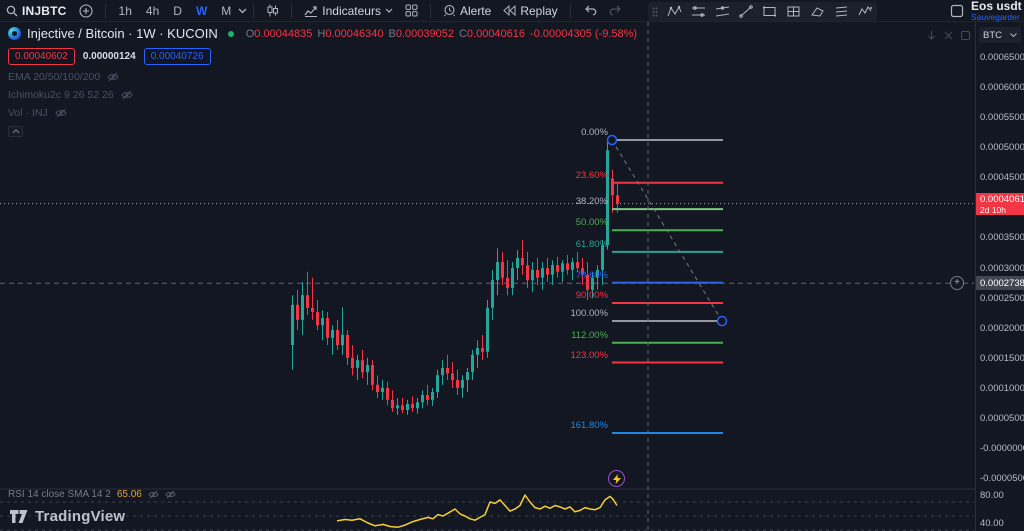  I want to click on trend-line-icon, so click(746, 11).